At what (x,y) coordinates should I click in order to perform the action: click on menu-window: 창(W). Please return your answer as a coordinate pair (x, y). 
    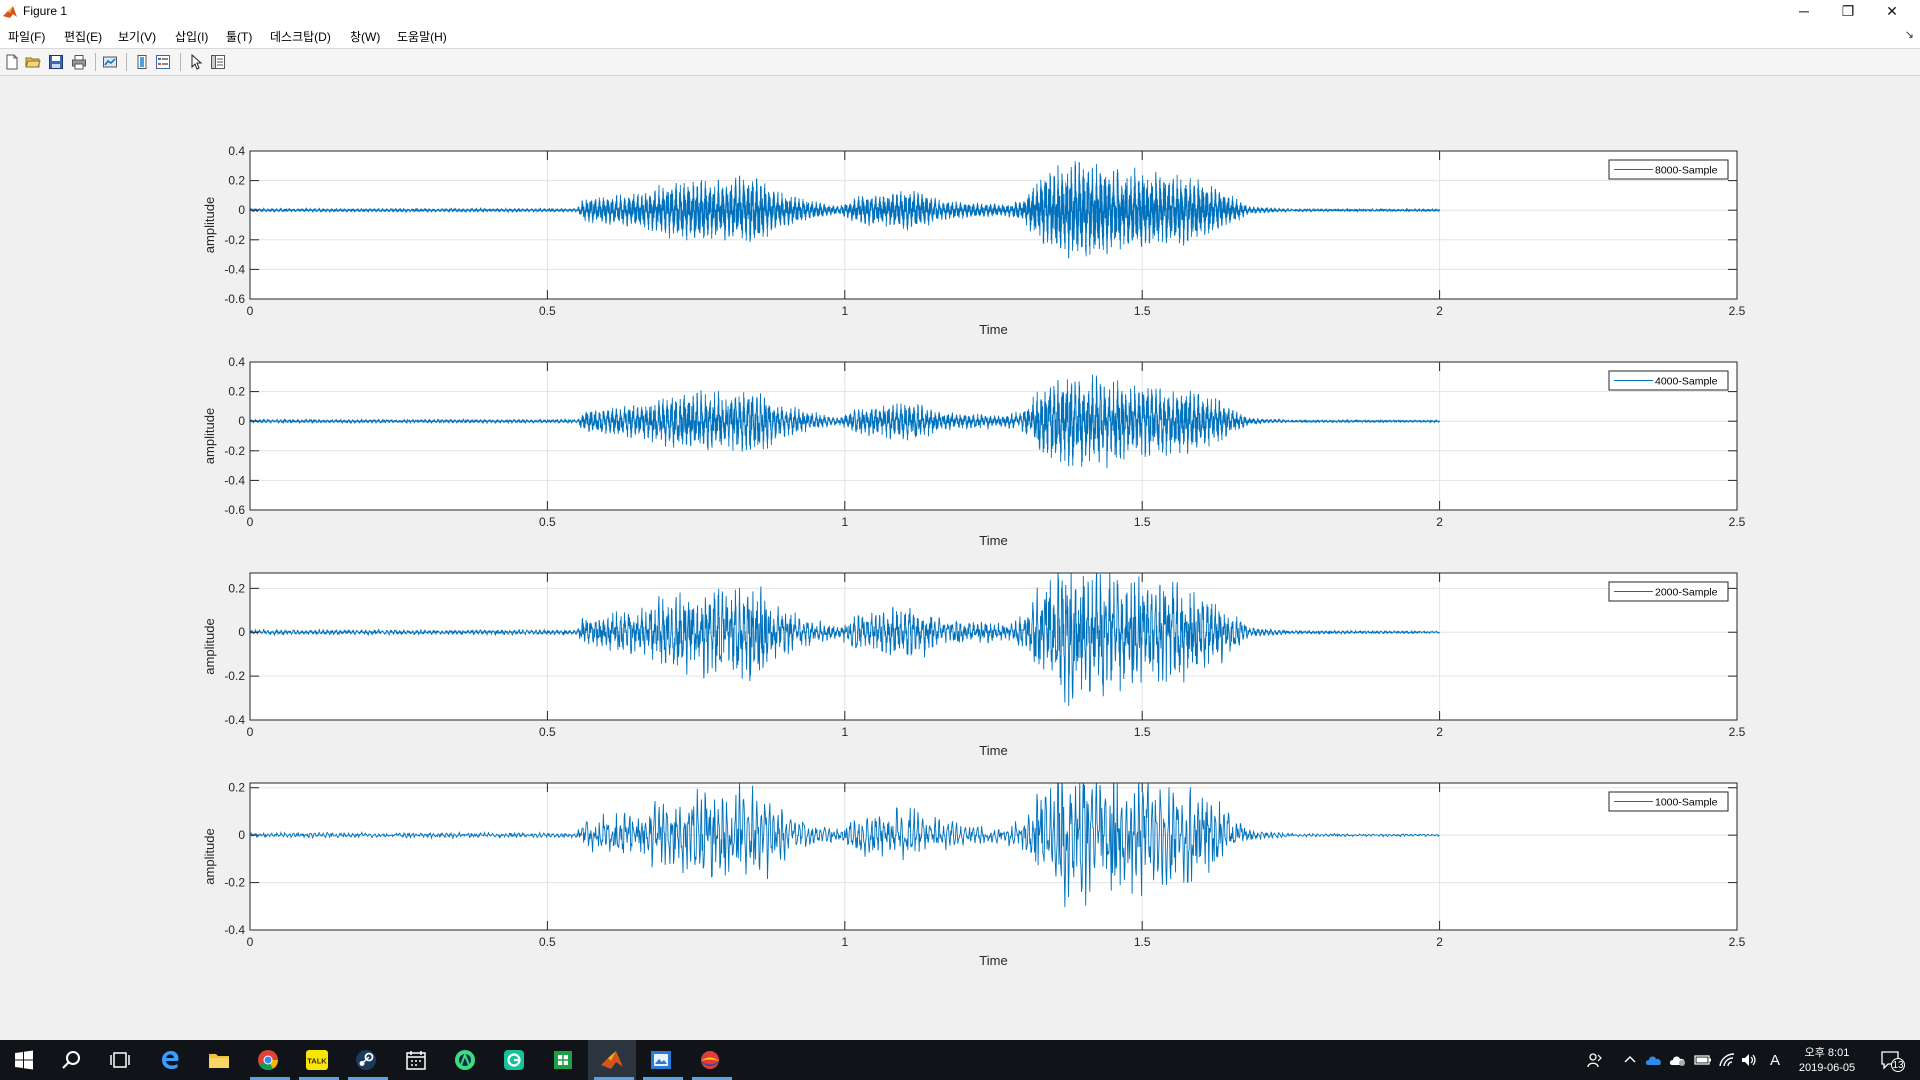
    Looking at the image, I should click on (365, 37).